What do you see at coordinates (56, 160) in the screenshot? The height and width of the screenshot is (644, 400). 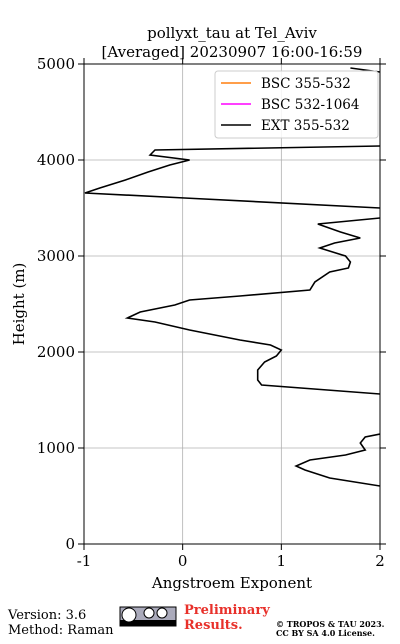 I see `y-tick-label: 4000` at bounding box center [56, 160].